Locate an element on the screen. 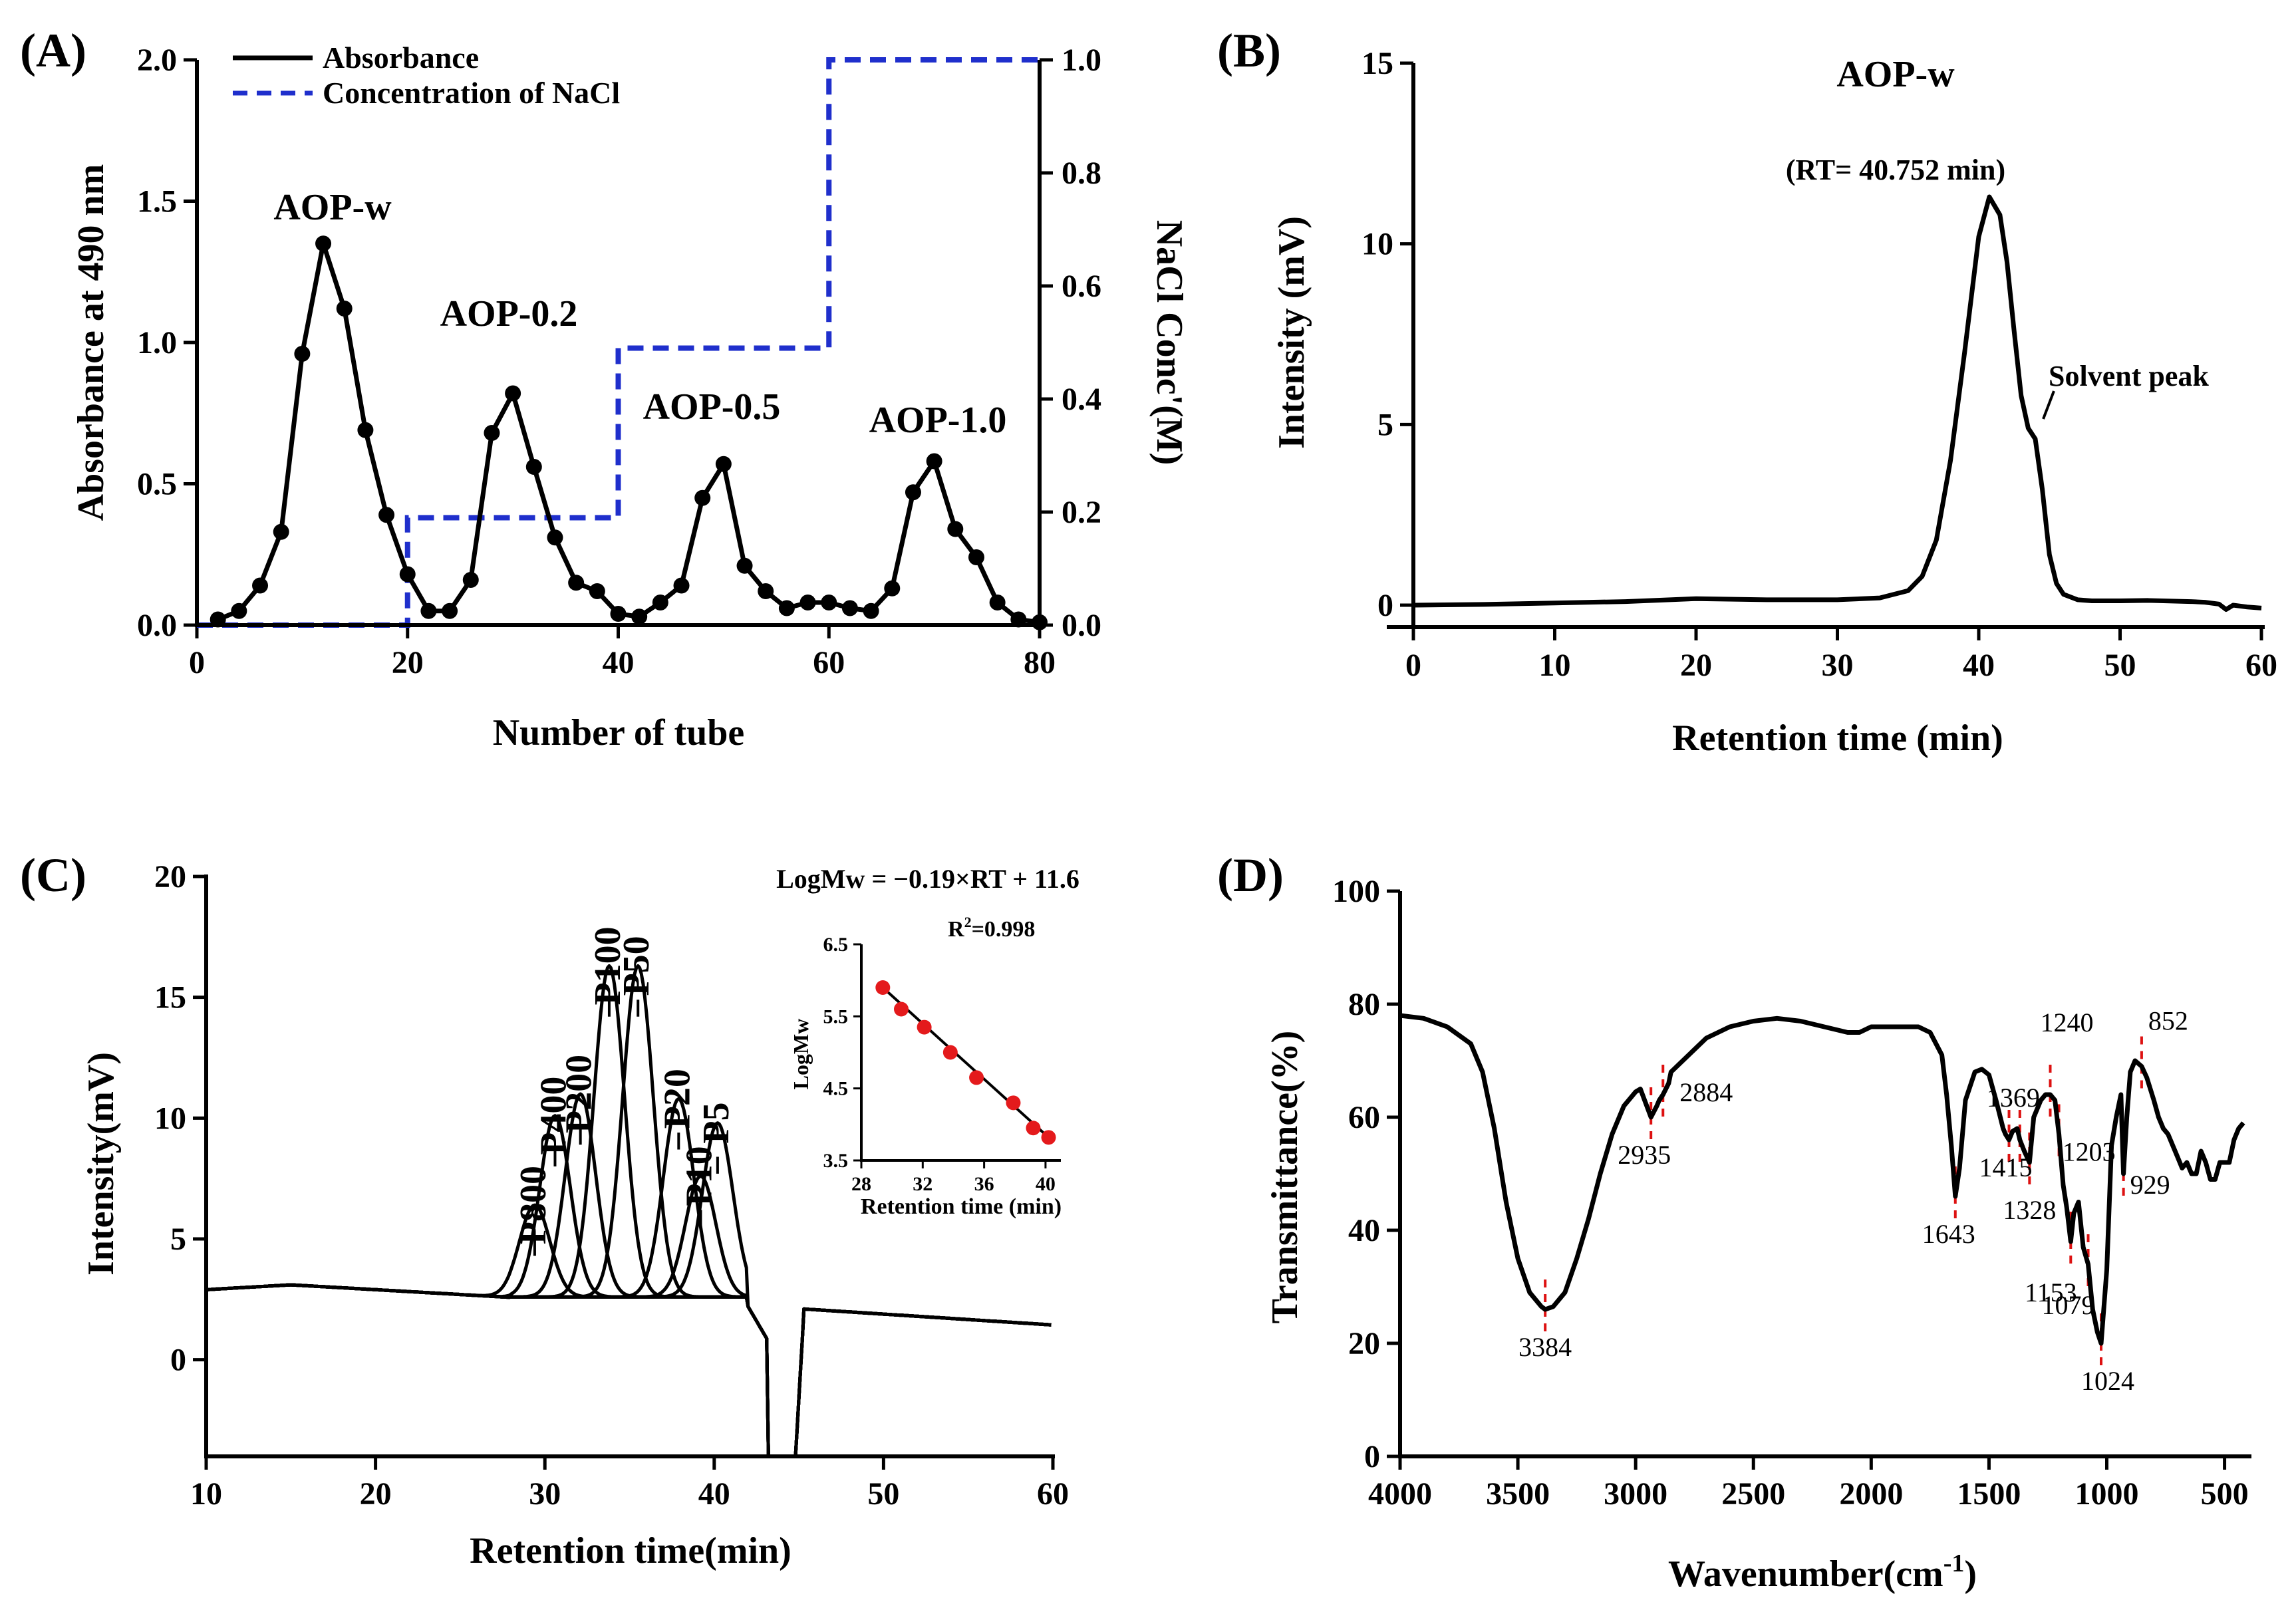 Image resolution: width=2296 pixels, height=1610 pixels. annotation-aop-w: AOP-w is located at coordinates (332, 207).